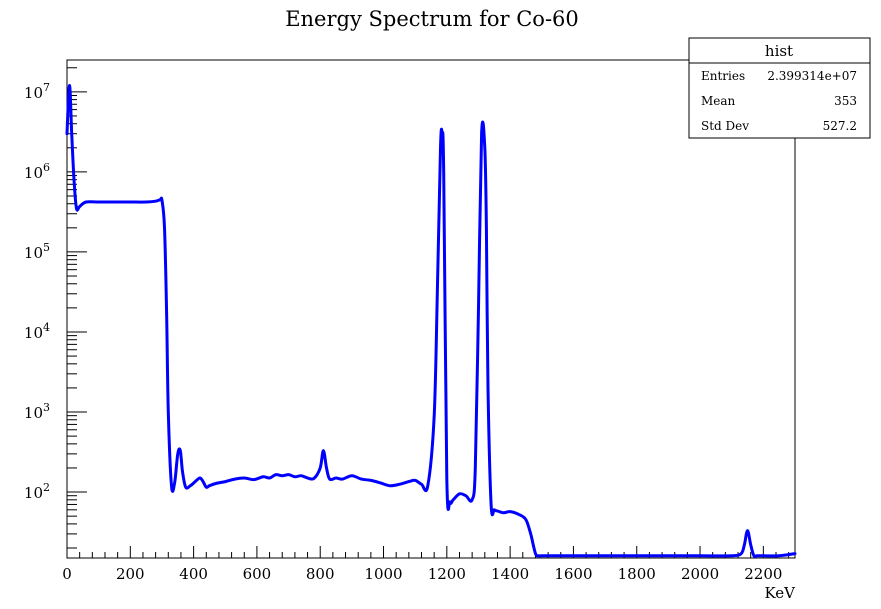 This screenshot has height=609, width=881. I want to click on y-axis: 10² 10³ 10⁴ 10⁵ 10⁶ 10⁷, so click(55, 308).